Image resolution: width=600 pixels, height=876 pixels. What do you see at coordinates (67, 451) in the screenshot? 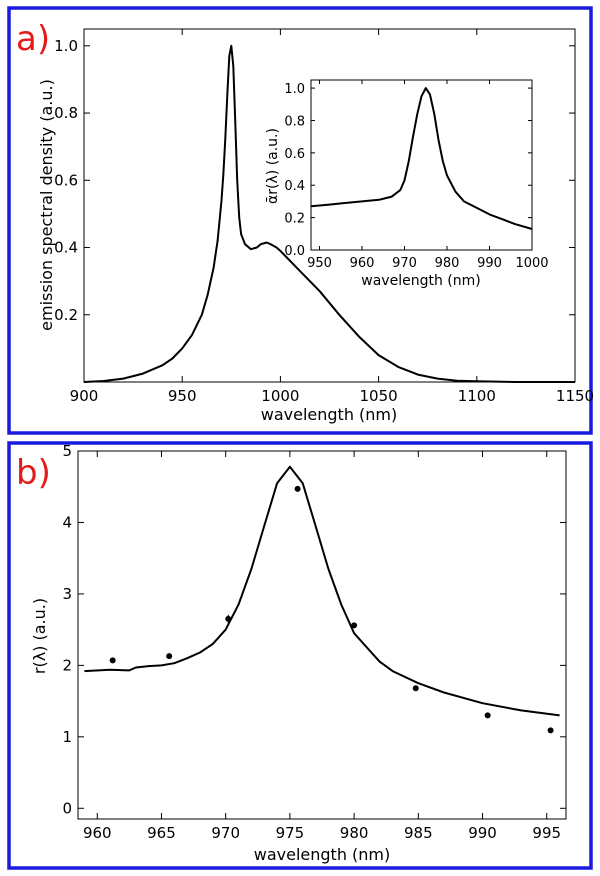
I see `panel-b-ytick-label: 5` at bounding box center [67, 451].